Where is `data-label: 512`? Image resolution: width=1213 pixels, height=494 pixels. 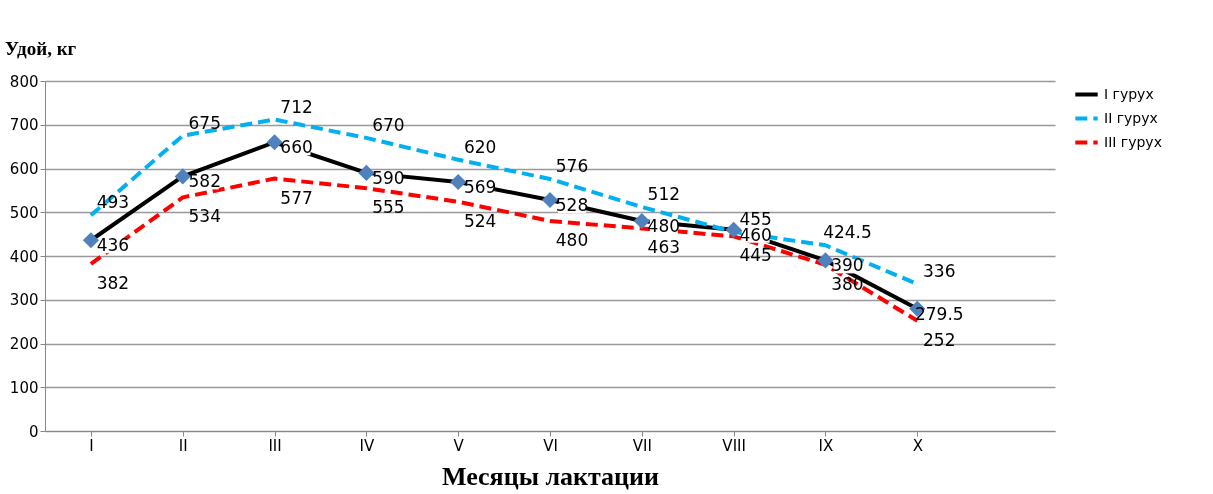 data-label: 512 is located at coordinates (664, 194).